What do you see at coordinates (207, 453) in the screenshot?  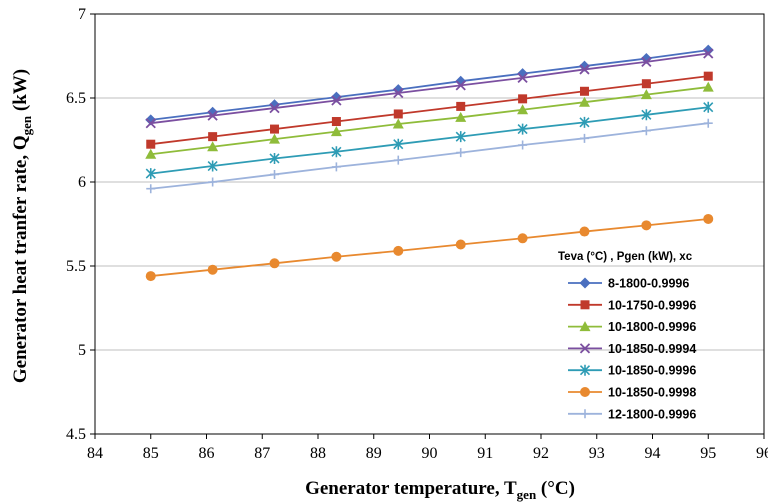 I see `x-tick-label: 86` at bounding box center [207, 453].